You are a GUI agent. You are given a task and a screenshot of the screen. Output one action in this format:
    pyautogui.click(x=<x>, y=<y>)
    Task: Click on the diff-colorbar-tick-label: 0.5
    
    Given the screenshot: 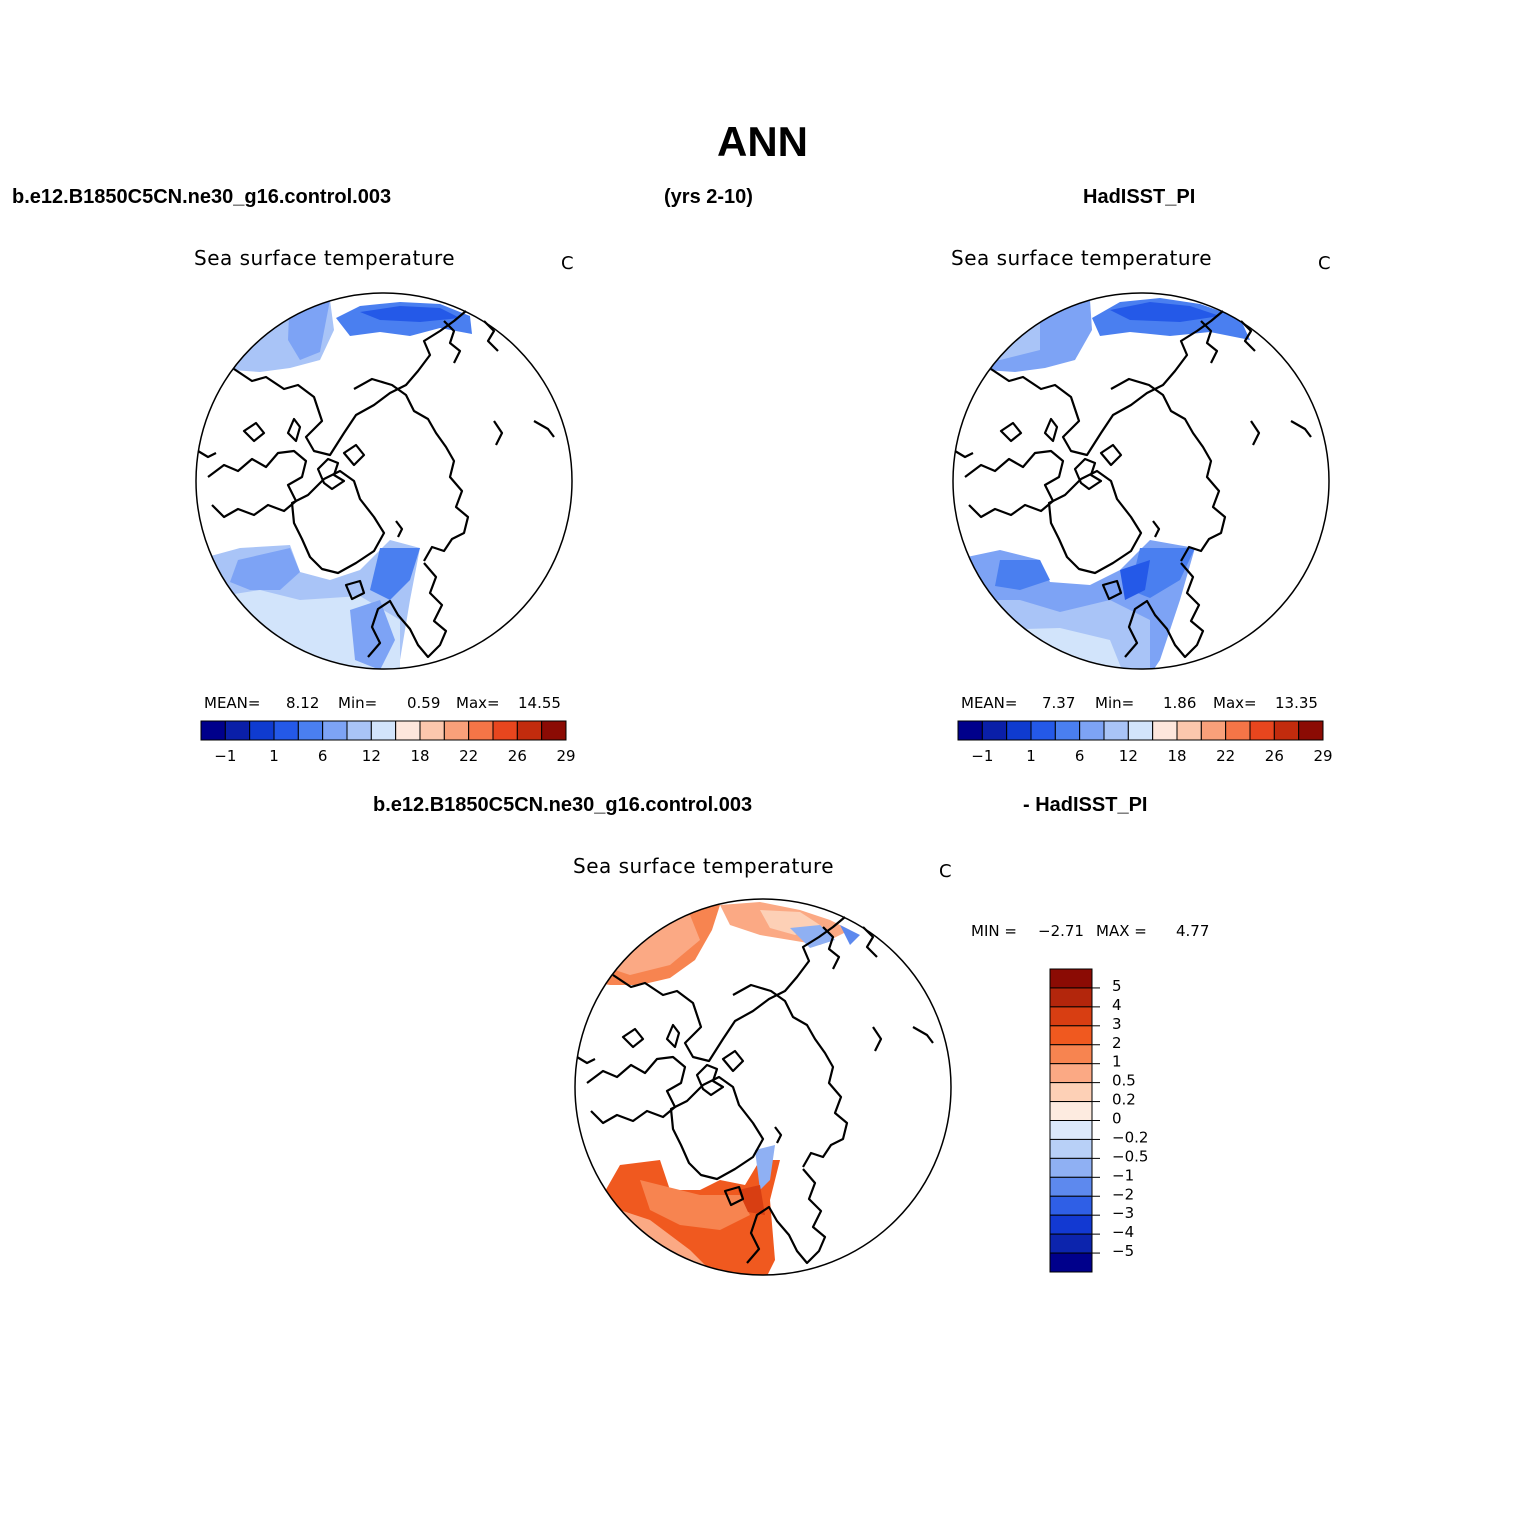 What is the action you would take?
    pyautogui.click(x=1124, y=1081)
    